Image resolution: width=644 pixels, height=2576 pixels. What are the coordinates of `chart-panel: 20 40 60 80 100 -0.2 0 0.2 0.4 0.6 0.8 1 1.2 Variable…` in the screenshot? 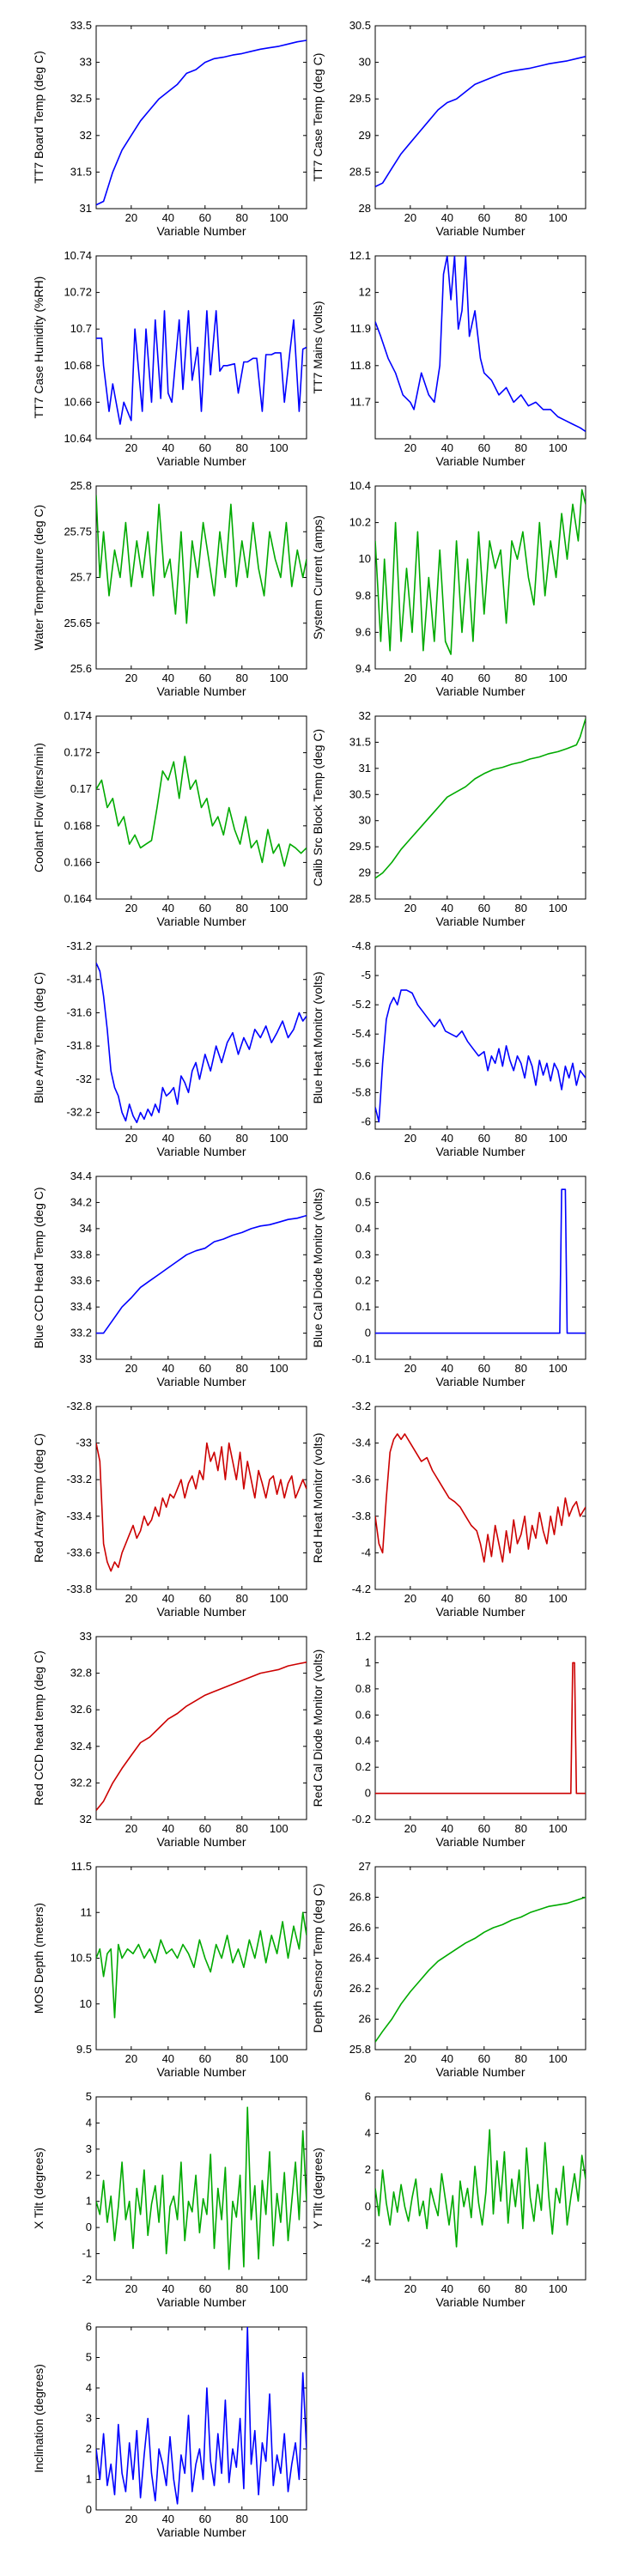 It's located at (448, 1740).